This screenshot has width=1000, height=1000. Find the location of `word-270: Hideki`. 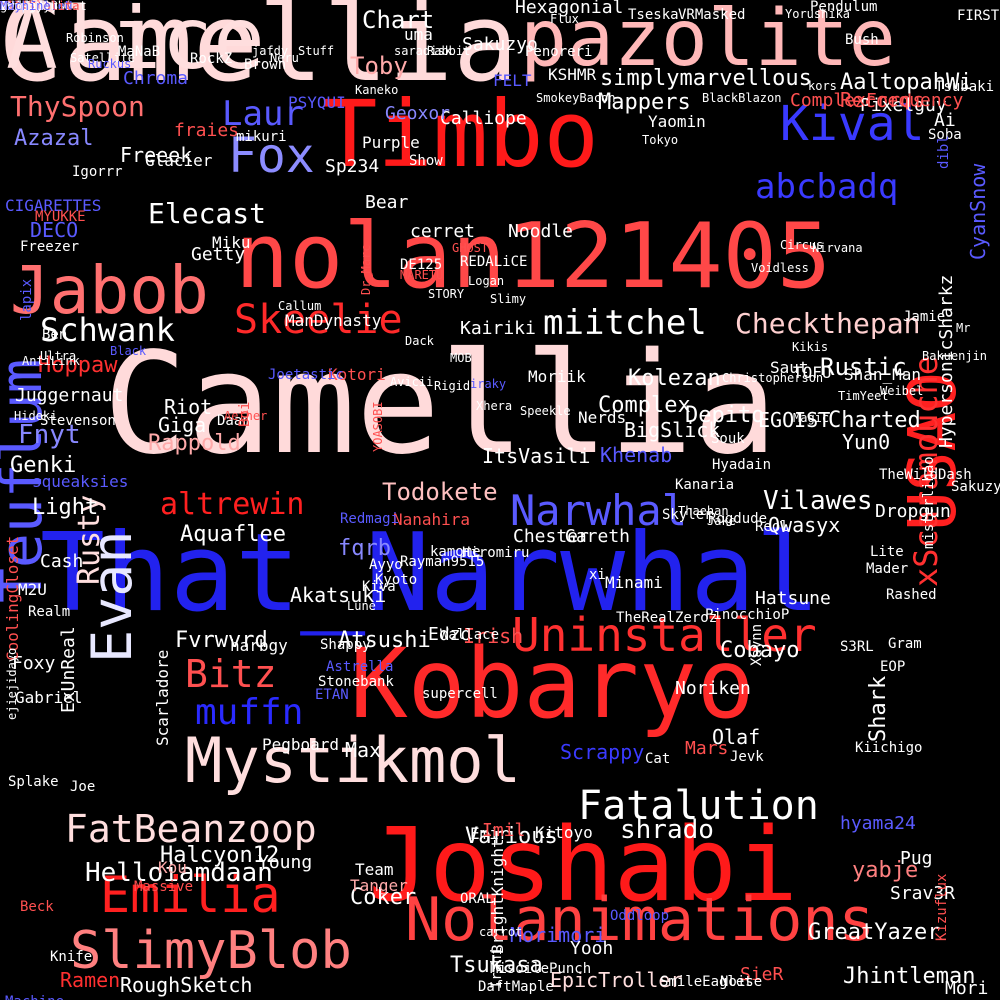

word-270: Hideki is located at coordinates (36, 416).